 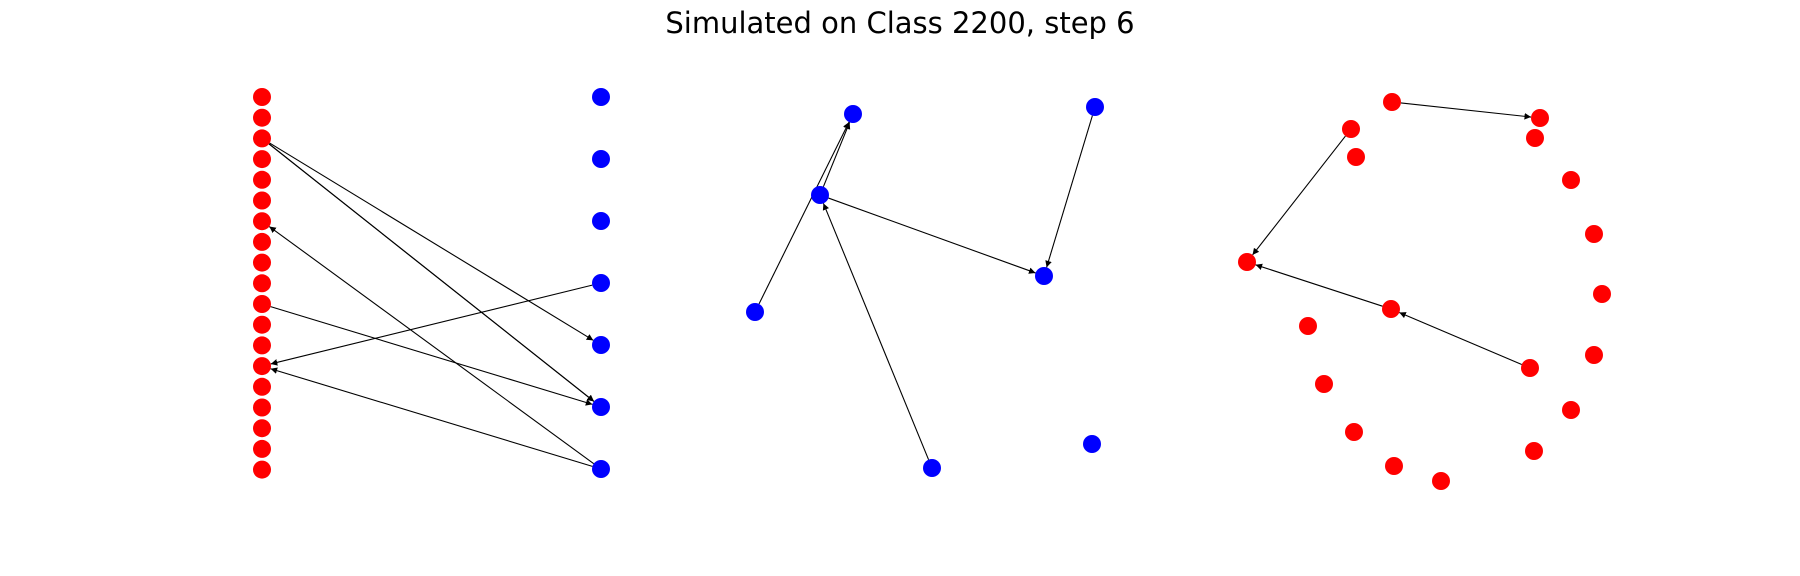 I want to click on bipartite-panel, so click(x=431, y=283).